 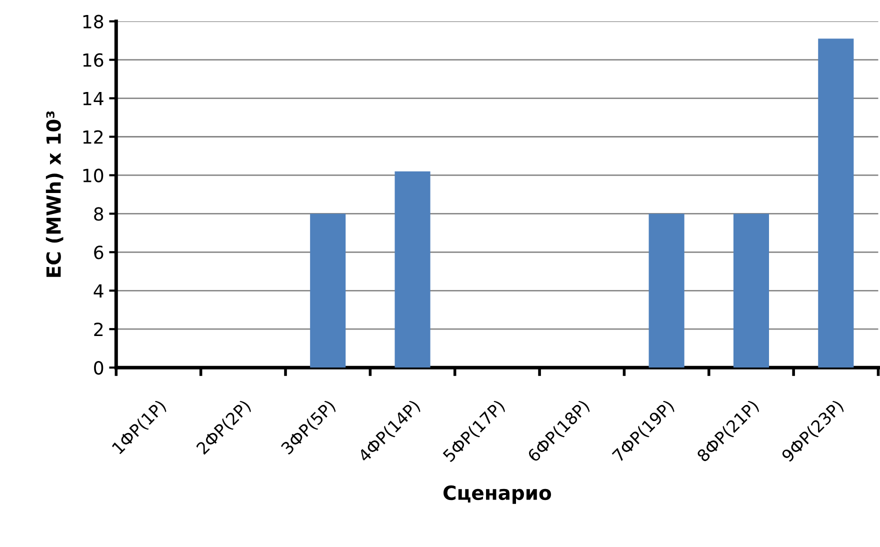 What do you see at coordinates (55, 194) in the screenshot?
I see `y-axis-title: EC (MWh) x 10³` at bounding box center [55, 194].